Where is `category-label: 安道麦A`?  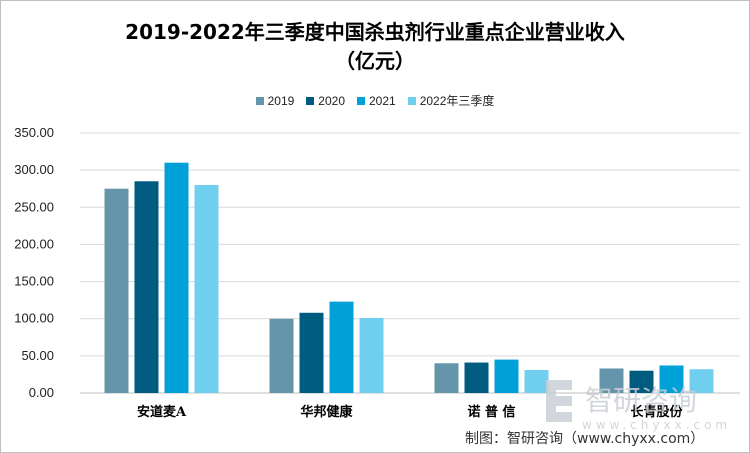 category-label: 安道麦A is located at coordinates (162, 412).